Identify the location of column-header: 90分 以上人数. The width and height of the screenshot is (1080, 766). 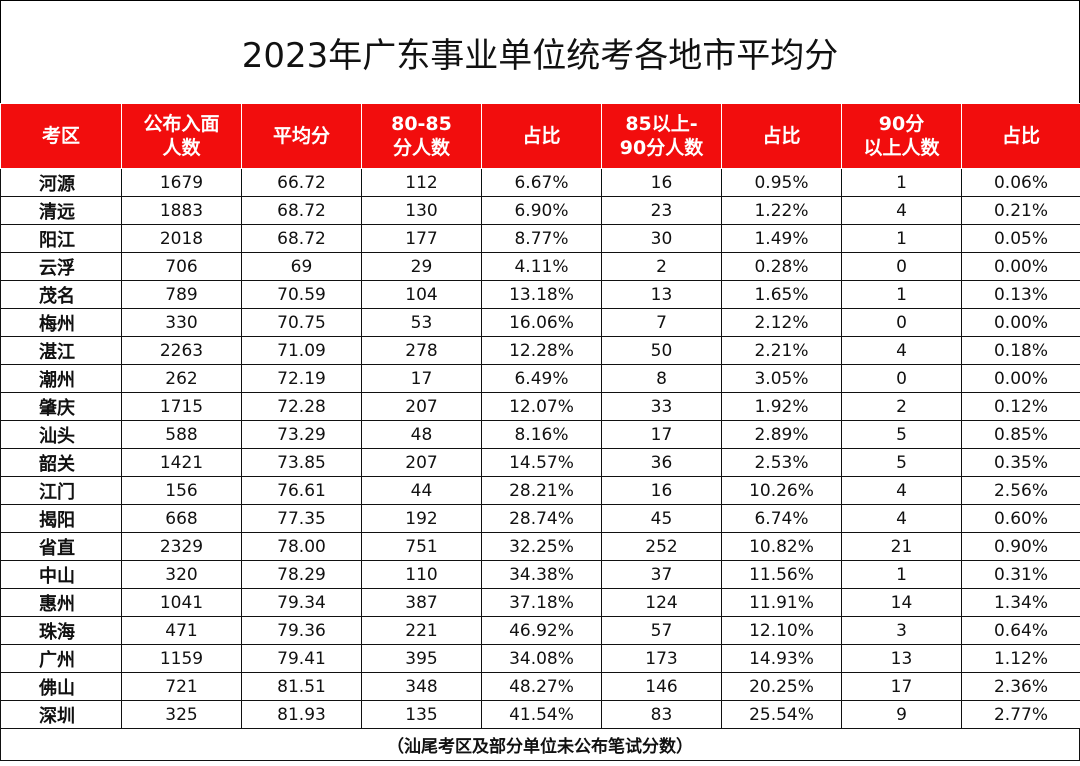
(901, 136).